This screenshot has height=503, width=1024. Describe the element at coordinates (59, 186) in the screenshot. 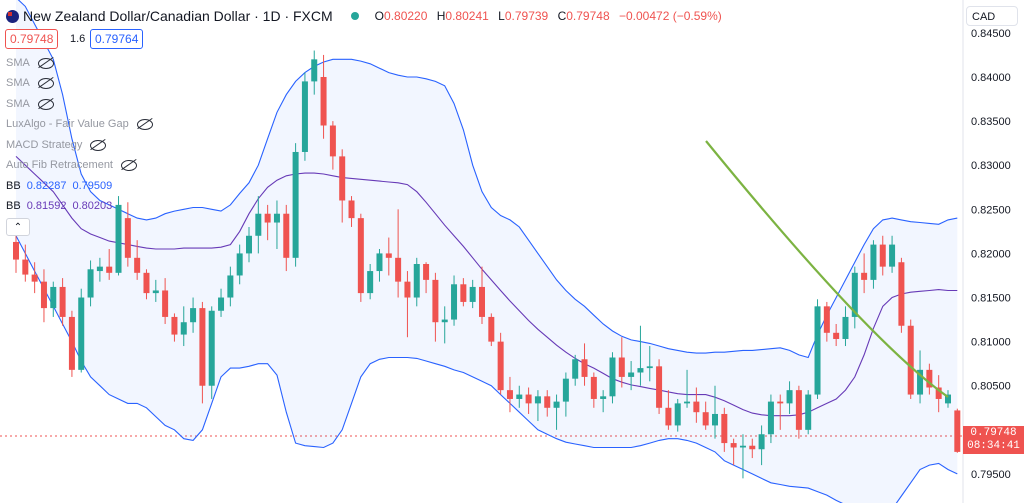

I see `bb-row-1: BB 0.82287 0.79509` at that location.